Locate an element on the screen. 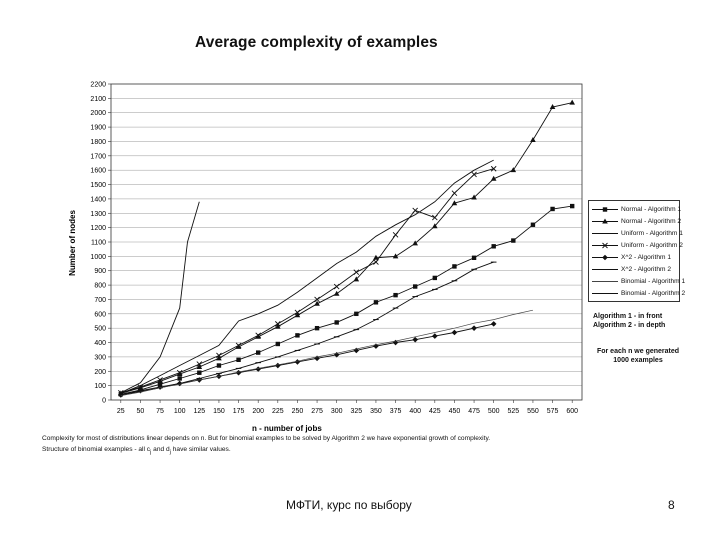 This screenshot has width=720, height=540. y-tick-label: 1400 is located at coordinates (98, 199).